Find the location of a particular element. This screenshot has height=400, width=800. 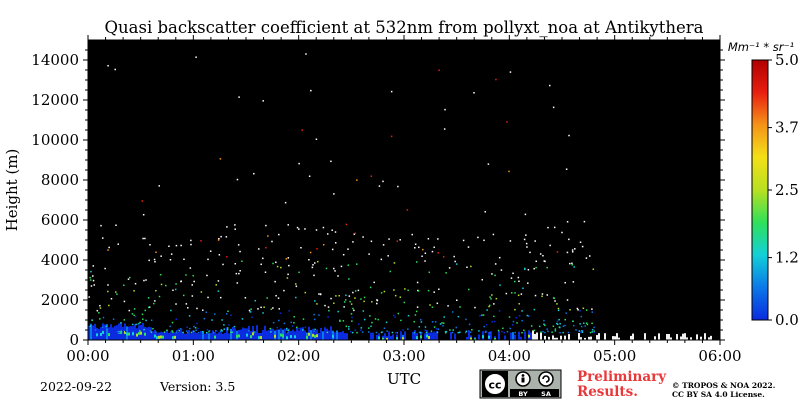

y-tick-label: 10000 is located at coordinates (55, 140).